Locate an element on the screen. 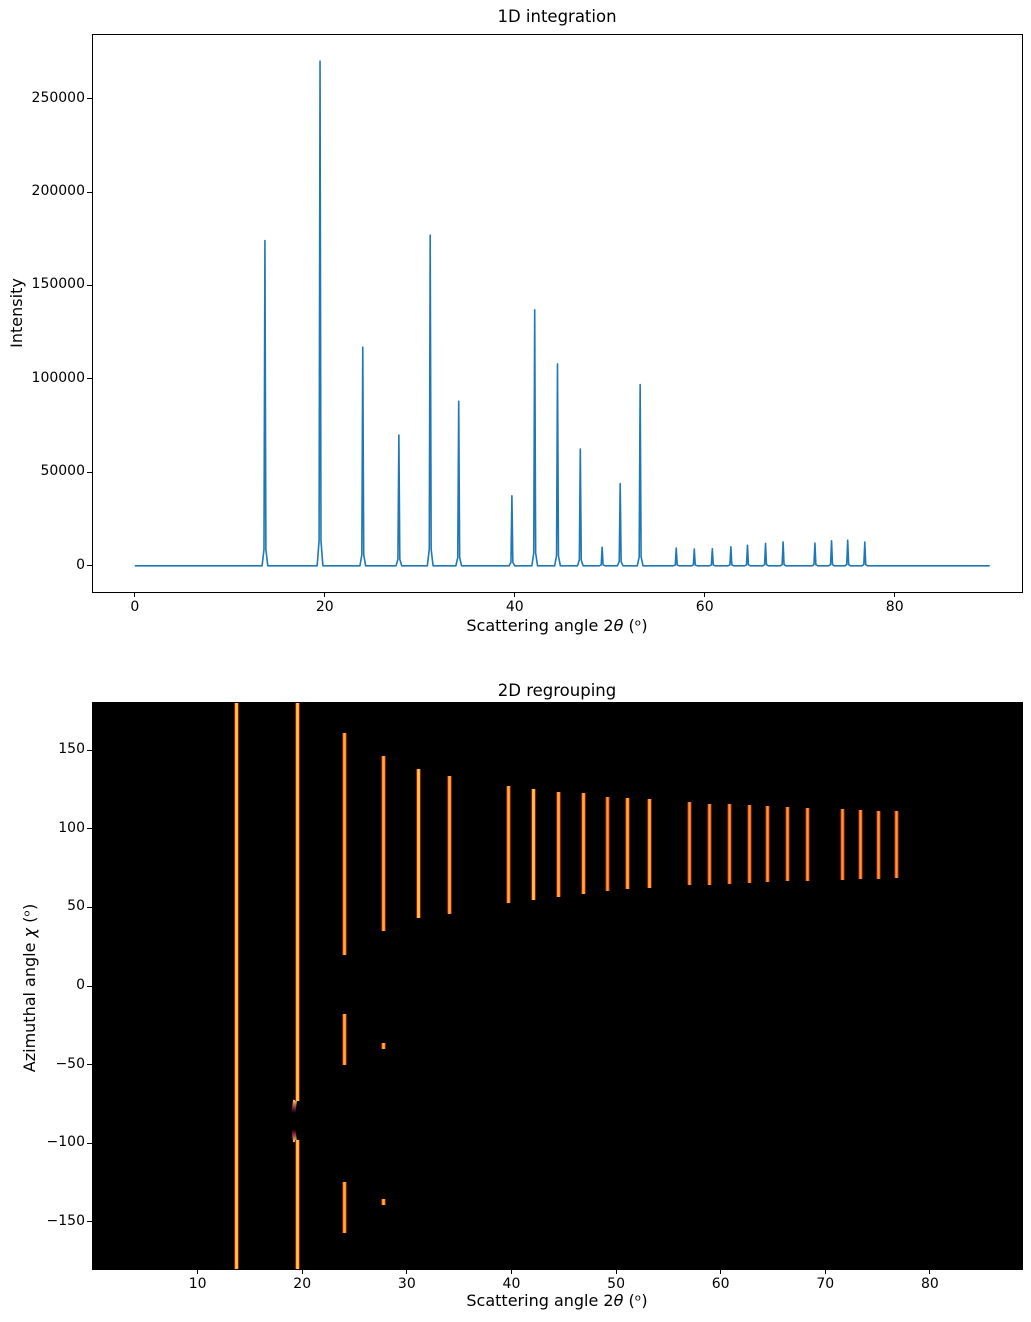  1d-x-axis-label: Scattering angle 2θ (ᵒ) is located at coordinates (557, 625).